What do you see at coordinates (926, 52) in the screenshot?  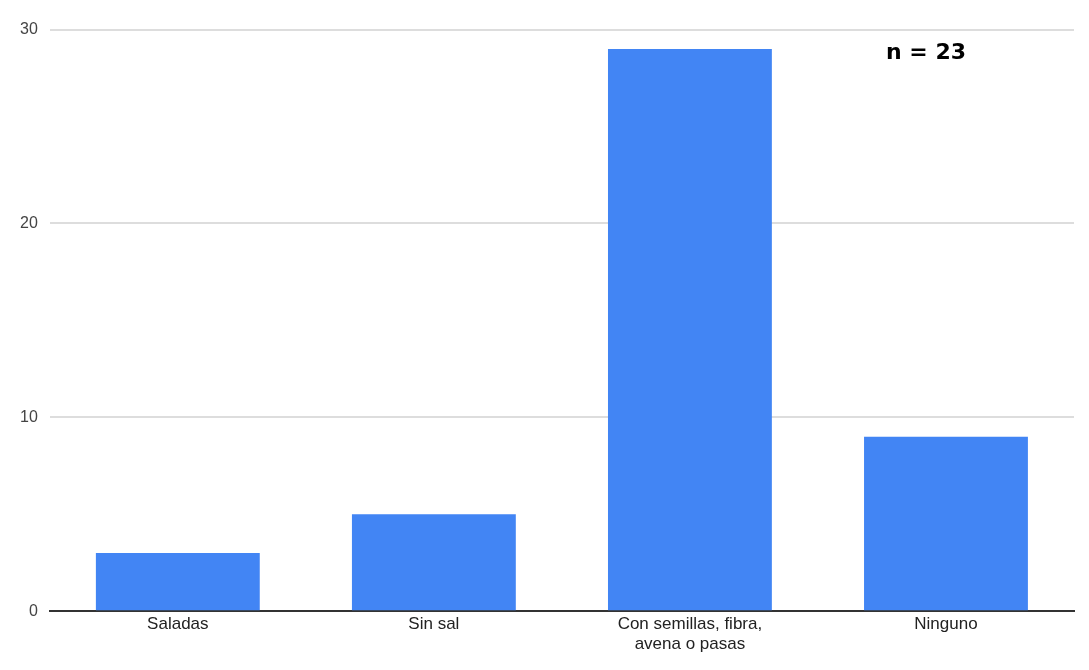 I see `annotation: n = 23` at bounding box center [926, 52].